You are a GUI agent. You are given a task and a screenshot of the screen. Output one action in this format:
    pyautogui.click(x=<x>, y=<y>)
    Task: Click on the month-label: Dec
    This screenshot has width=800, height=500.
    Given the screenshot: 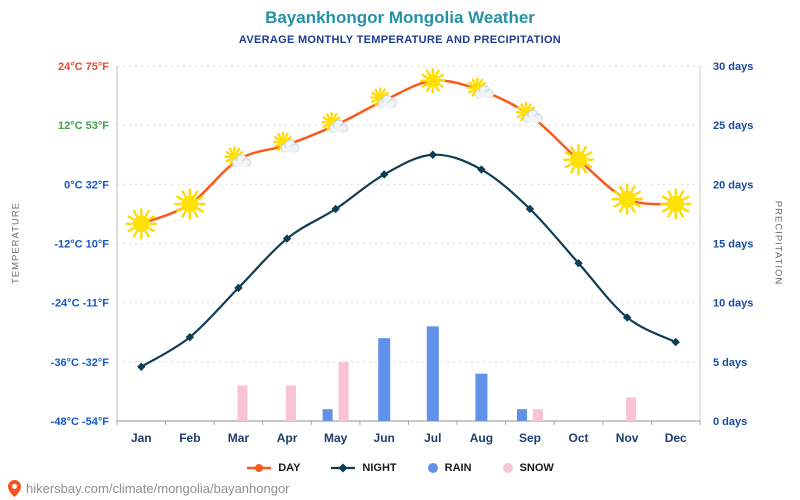 What is the action you would take?
    pyautogui.click(x=676, y=438)
    